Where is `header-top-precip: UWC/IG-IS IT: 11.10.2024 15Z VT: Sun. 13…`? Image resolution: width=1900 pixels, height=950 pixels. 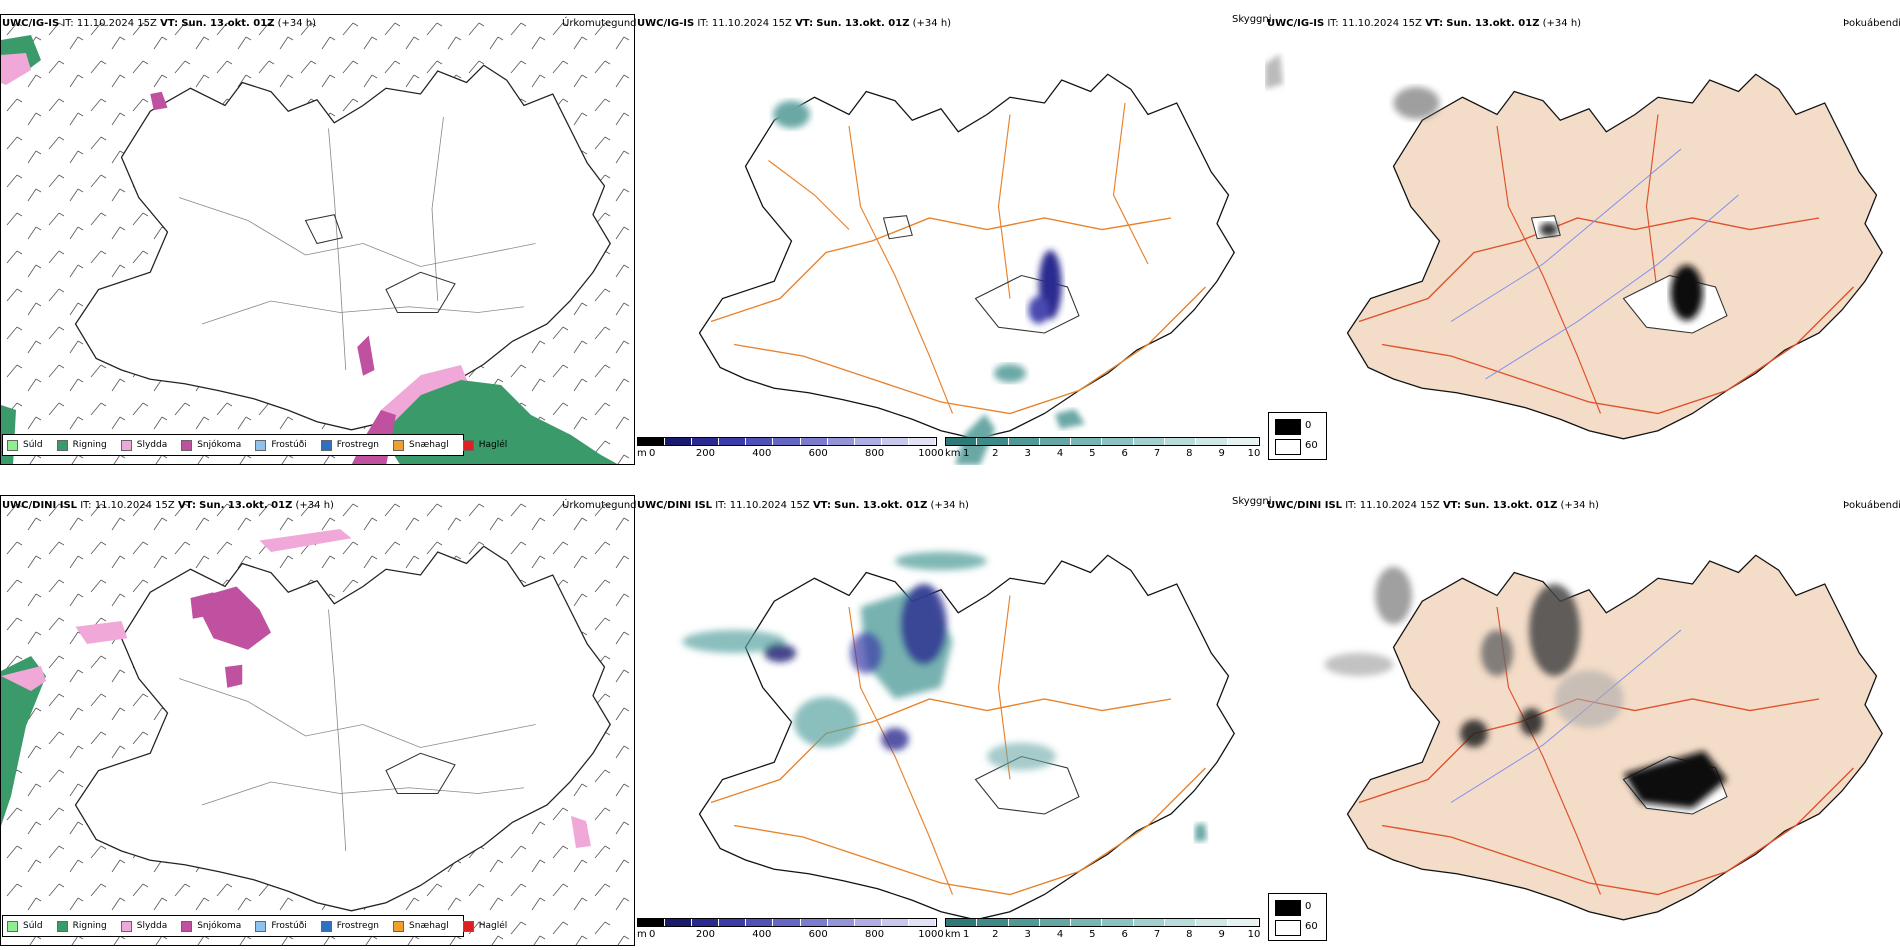 header-top-precip: UWC/IG-IS IT: 11.10.2024 15Z VT: Sun. 13… is located at coordinates (159, 23).